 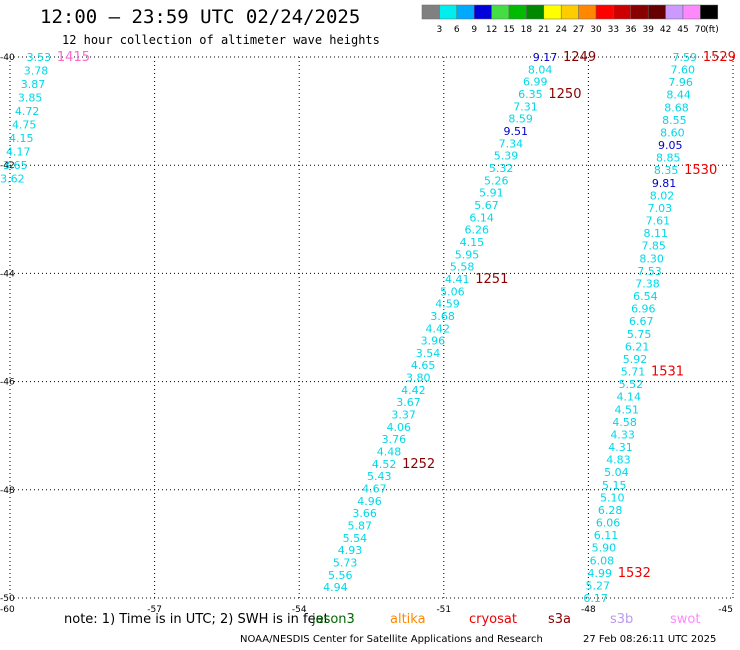 What do you see at coordinates (530, 94) in the screenshot?
I see `wave-height-value: 6.35` at bounding box center [530, 94].